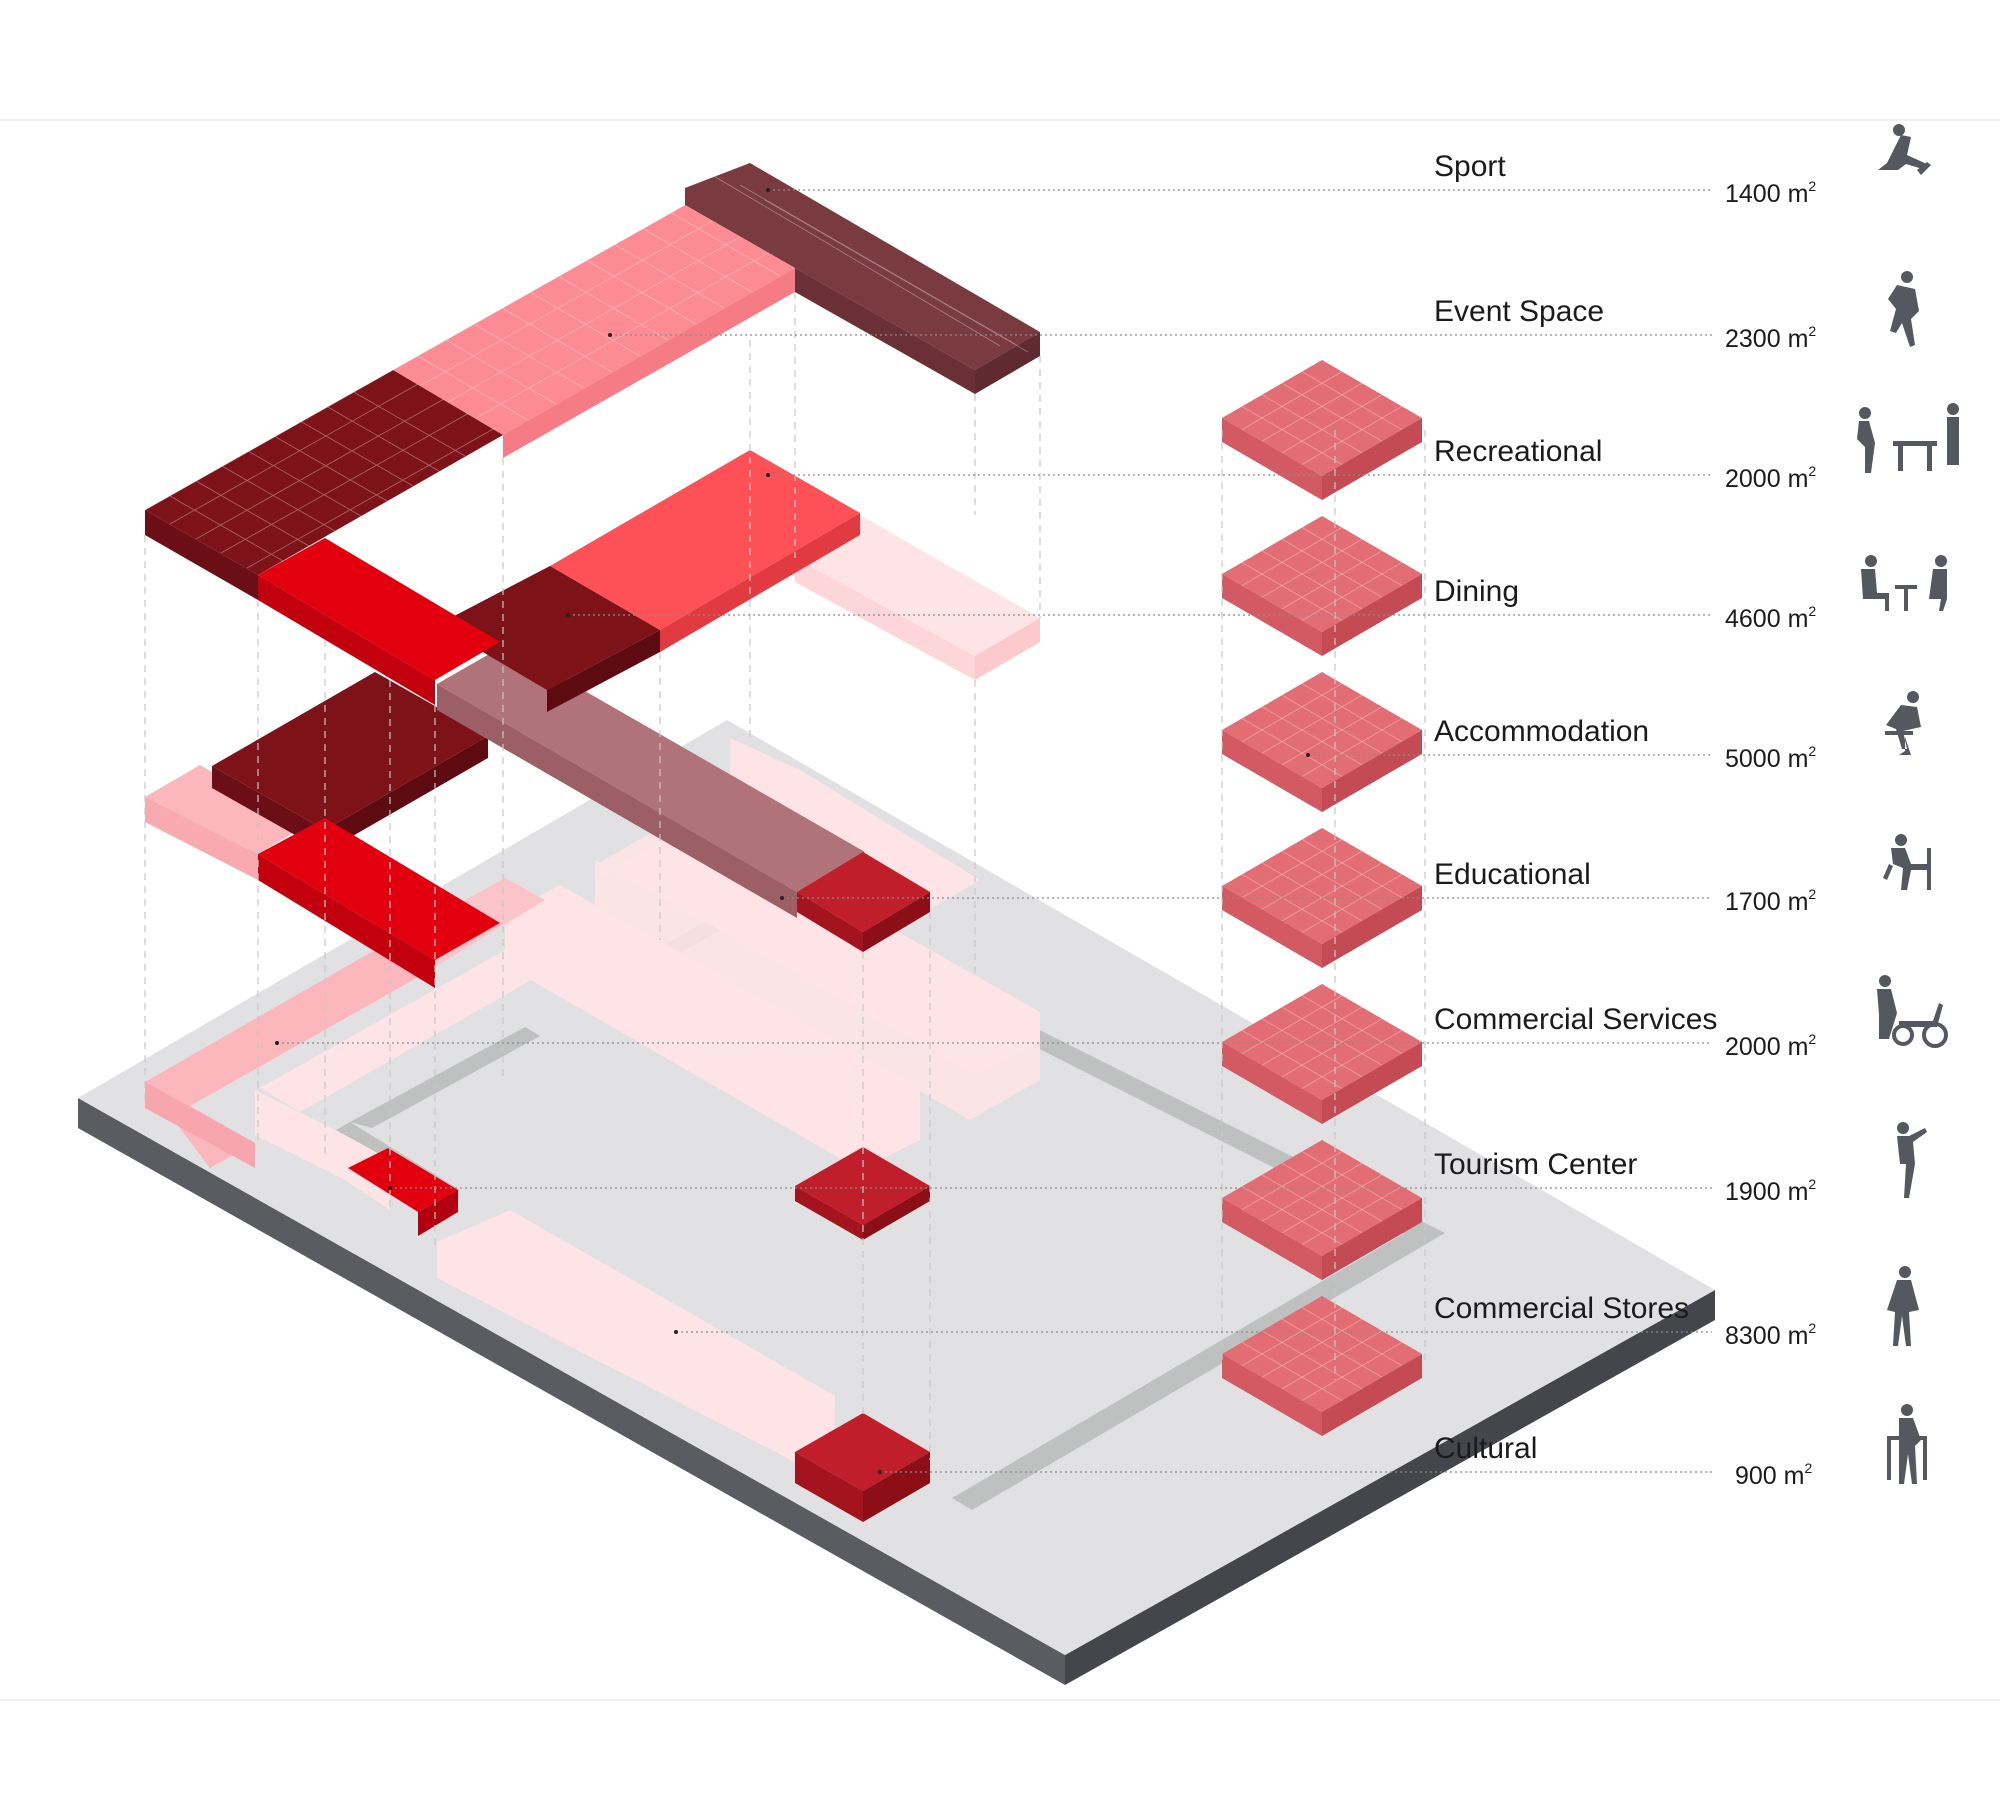 Image resolution: width=2000 pixels, height=1820 pixels. What do you see at coordinates (862, 266) in the screenshot?
I see `sport-block-top` at bounding box center [862, 266].